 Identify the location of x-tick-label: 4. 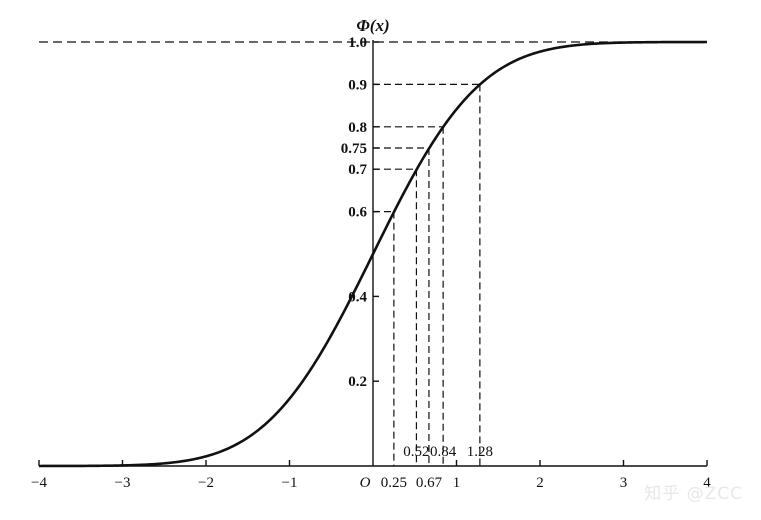
(707, 483).